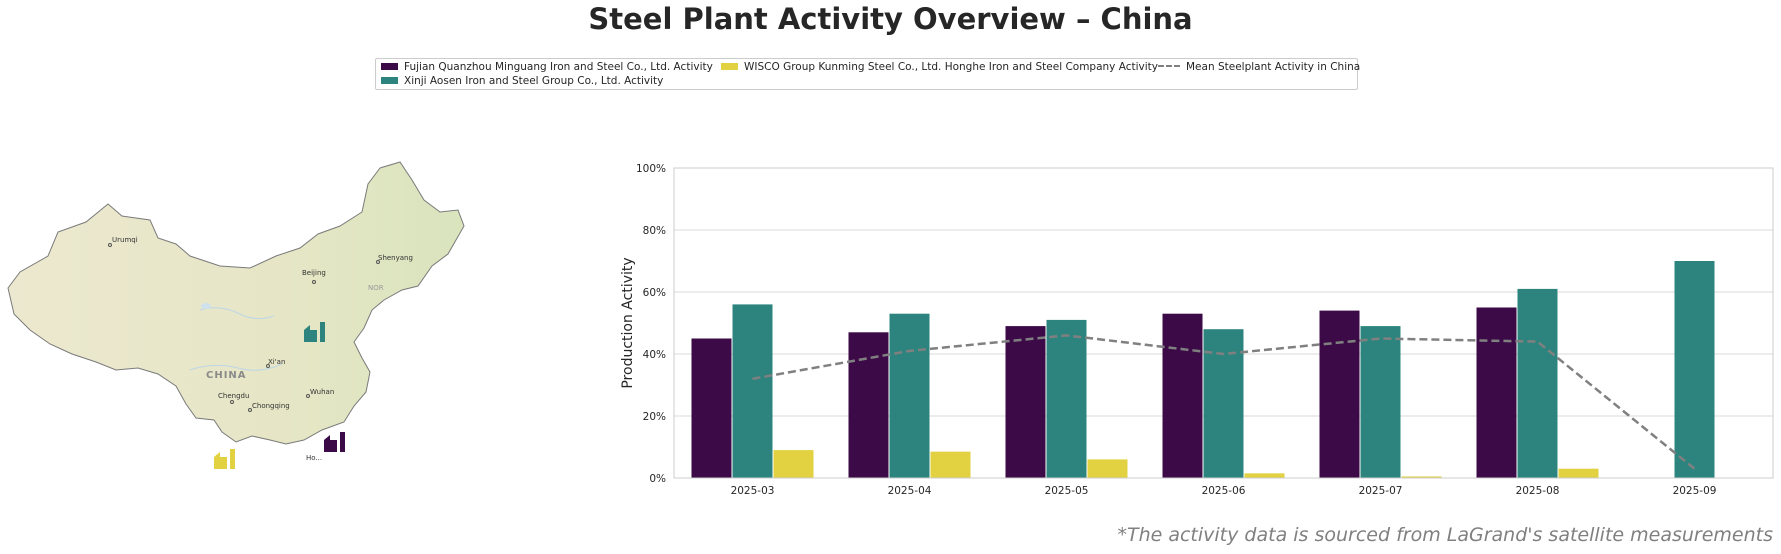  Describe the element at coordinates (654, 231) in the screenshot. I see `y-tick-label: 80%` at that location.